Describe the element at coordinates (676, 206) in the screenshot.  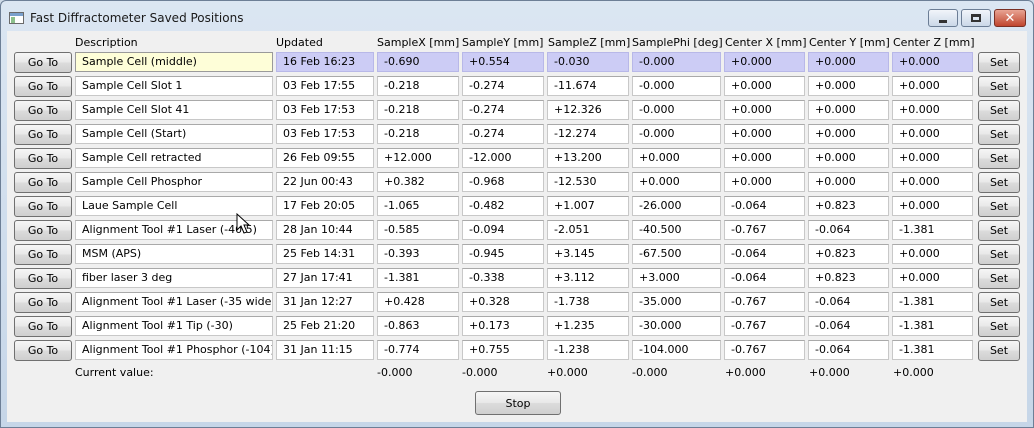
I see `samplephi-field: -26.000` at that location.